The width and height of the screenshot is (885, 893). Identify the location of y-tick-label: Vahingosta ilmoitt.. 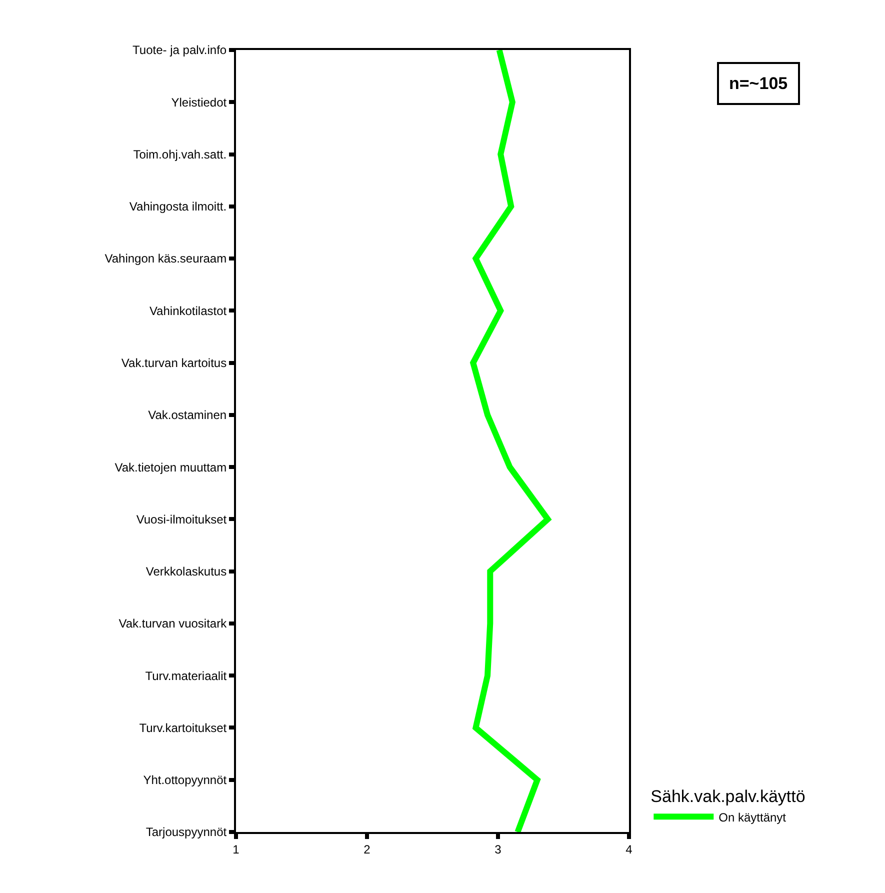
(178, 207).